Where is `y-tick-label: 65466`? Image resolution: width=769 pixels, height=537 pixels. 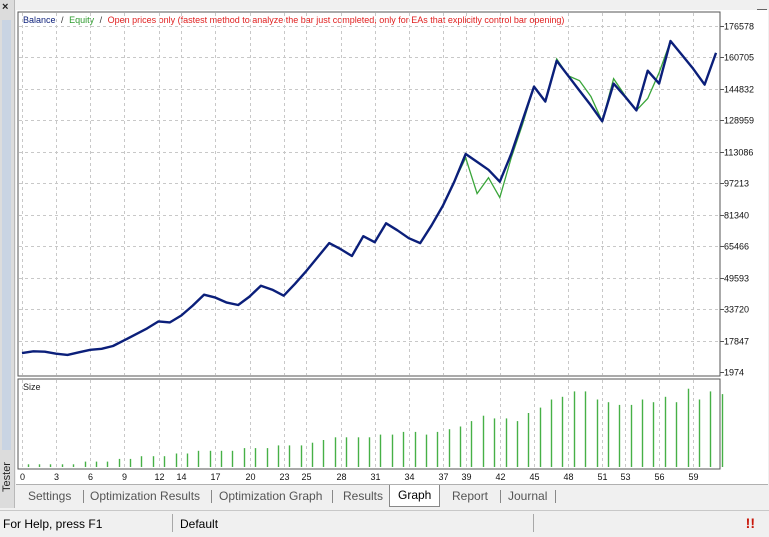
y-tick-label: 65466 is located at coordinates (736, 247).